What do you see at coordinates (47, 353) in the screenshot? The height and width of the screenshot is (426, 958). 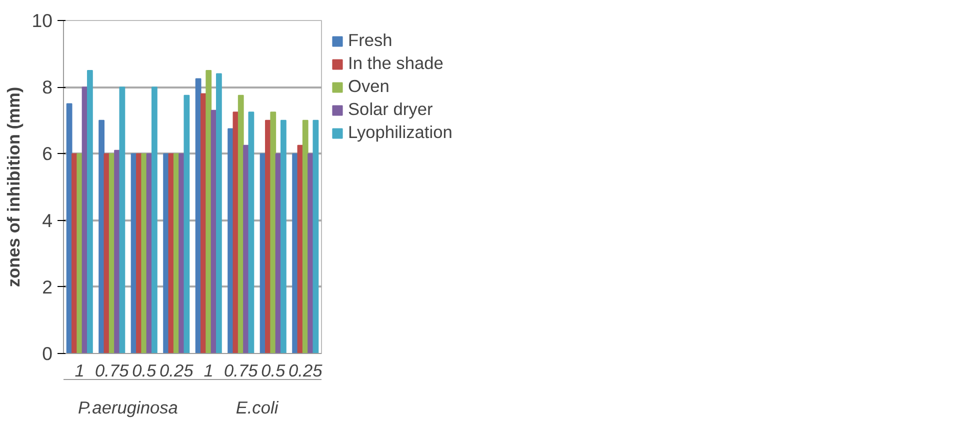 I see `y-tick-label: 0` at bounding box center [47, 353].